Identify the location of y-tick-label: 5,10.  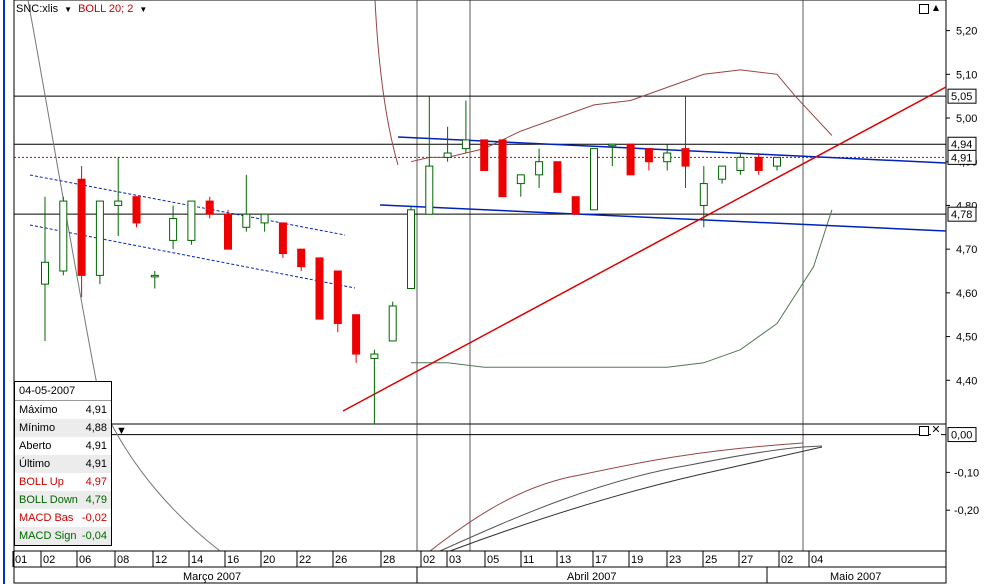
(966, 75).